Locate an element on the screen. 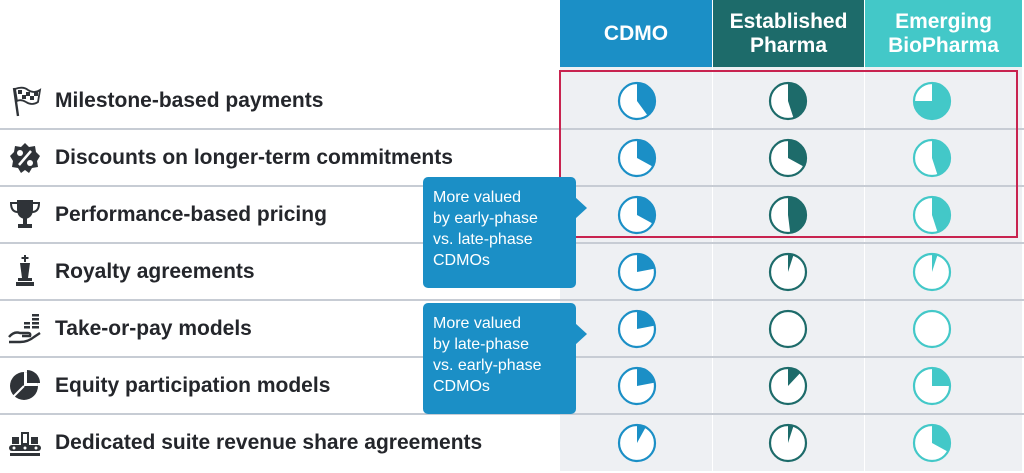 Image resolution: width=1024 pixels, height=473 pixels. row-label-royalty-agreements: Royalty agreements is located at coordinates (155, 271).